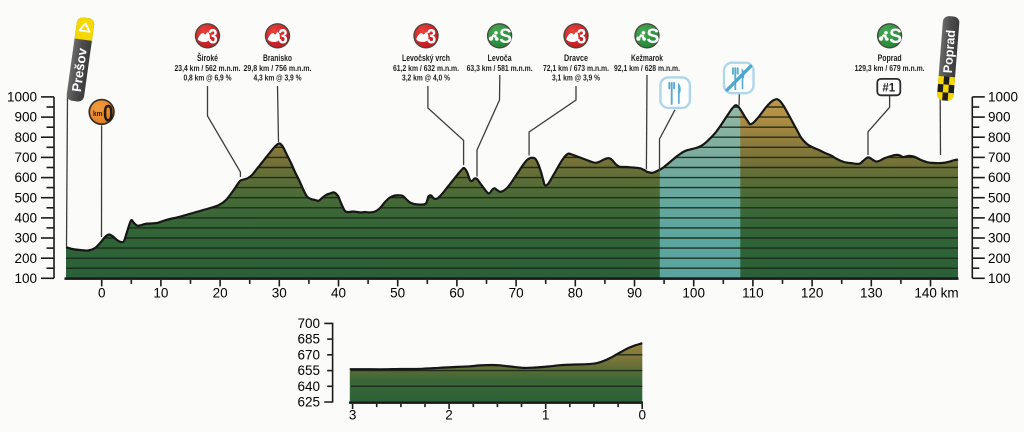  What do you see at coordinates (278, 68) in the screenshot?
I see `svg-text: 29,8 km / 756 m.n.m.` at bounding box center [278, 68].